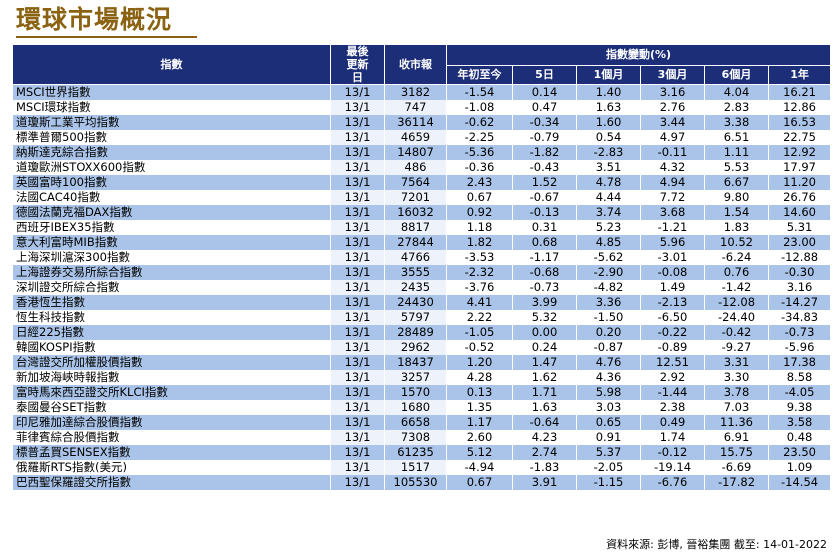 The width and height of the screenshot is (839, 557). I want to click on change-cell: -24.40, so click(736, 317).